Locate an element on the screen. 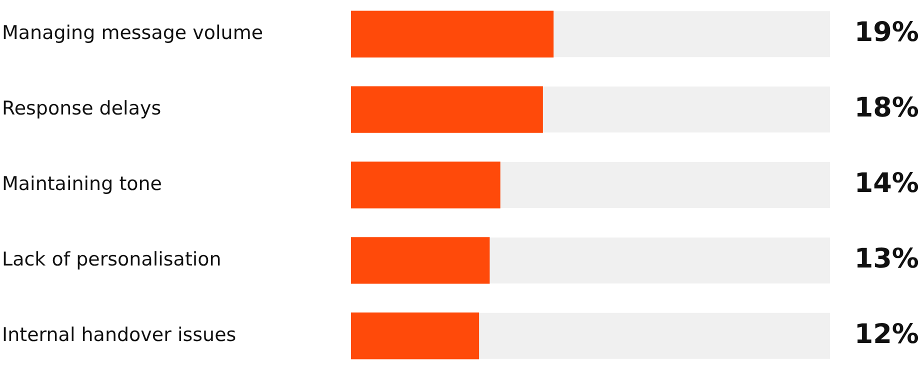  y-tick-label: Maintaining tone is located at coordinates (82, 183).